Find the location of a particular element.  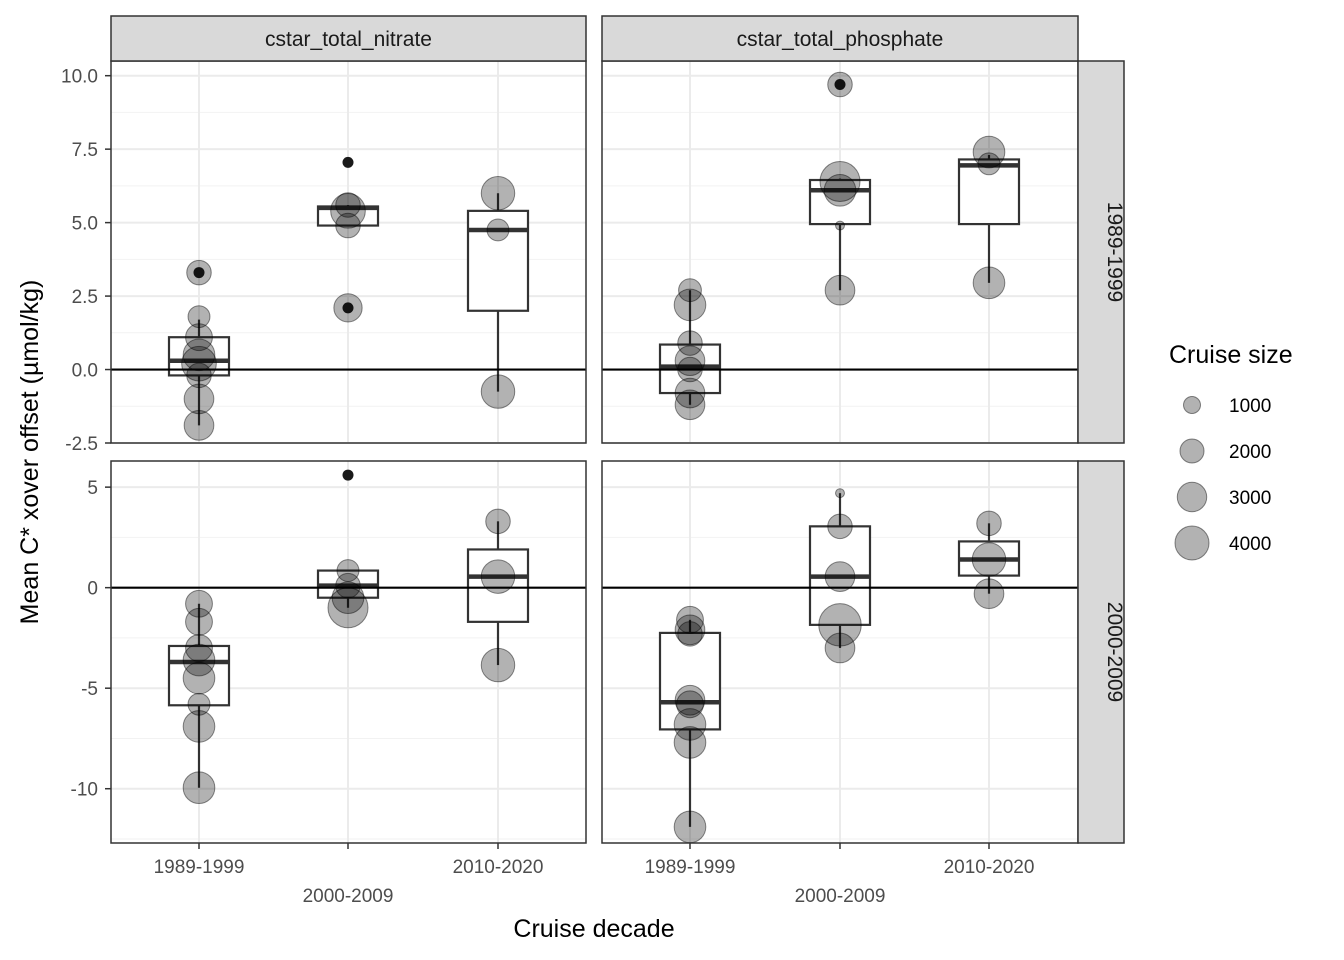

x-tick-label: 2000-2009 is located at coordinates (348, 896).